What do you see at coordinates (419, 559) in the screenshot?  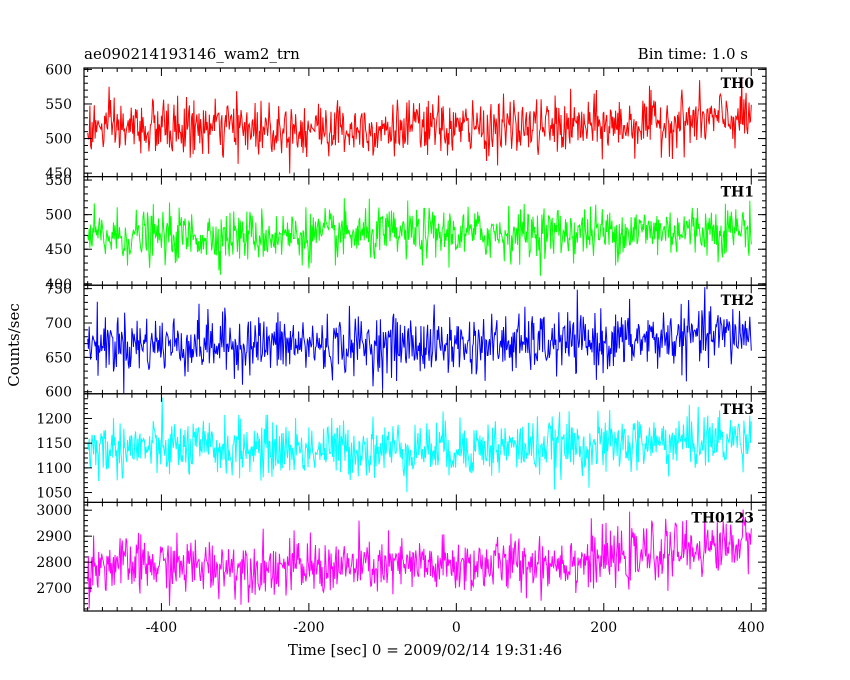 I see `series-line-th0123` at bounding box center [419, 559].